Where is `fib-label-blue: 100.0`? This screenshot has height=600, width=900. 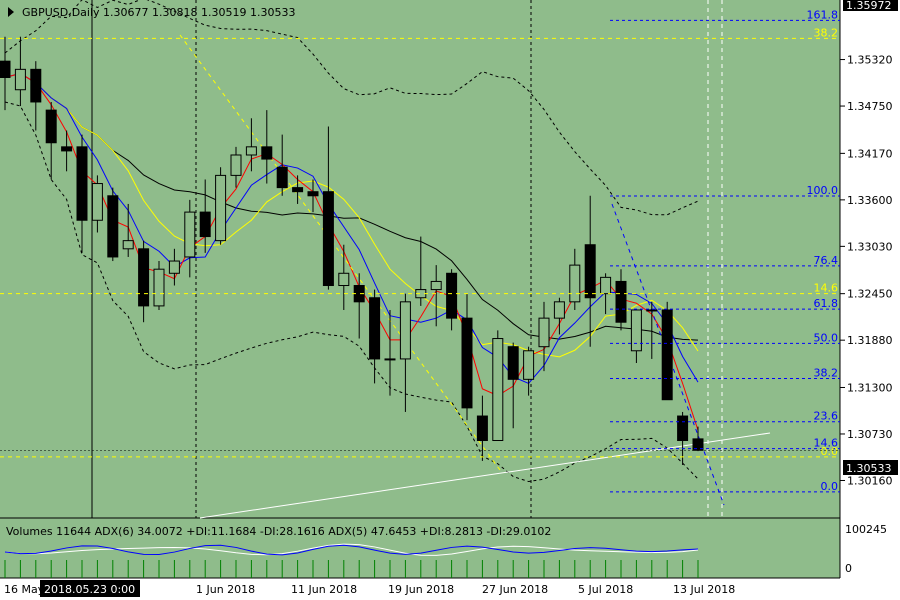 fib-label-blue: 100.0 is located at coordinates (823, 190).